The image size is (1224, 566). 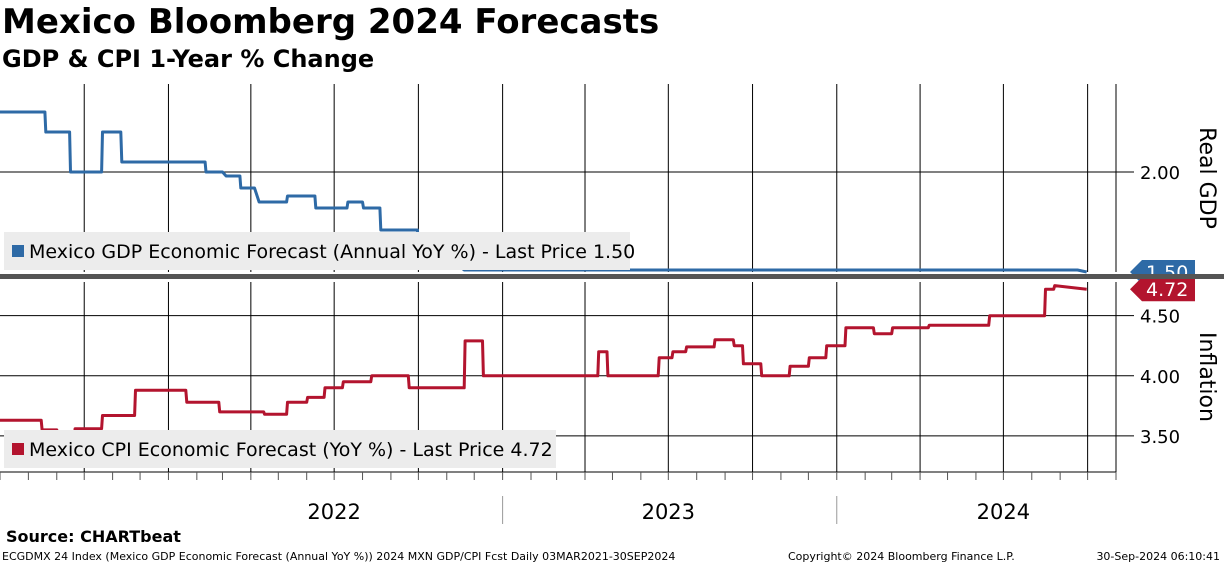 What do you see at coordinates (93, 536) in the screenshot?
I see `source-note: Source: CHARTbeat` at bounding box center [93, 536].